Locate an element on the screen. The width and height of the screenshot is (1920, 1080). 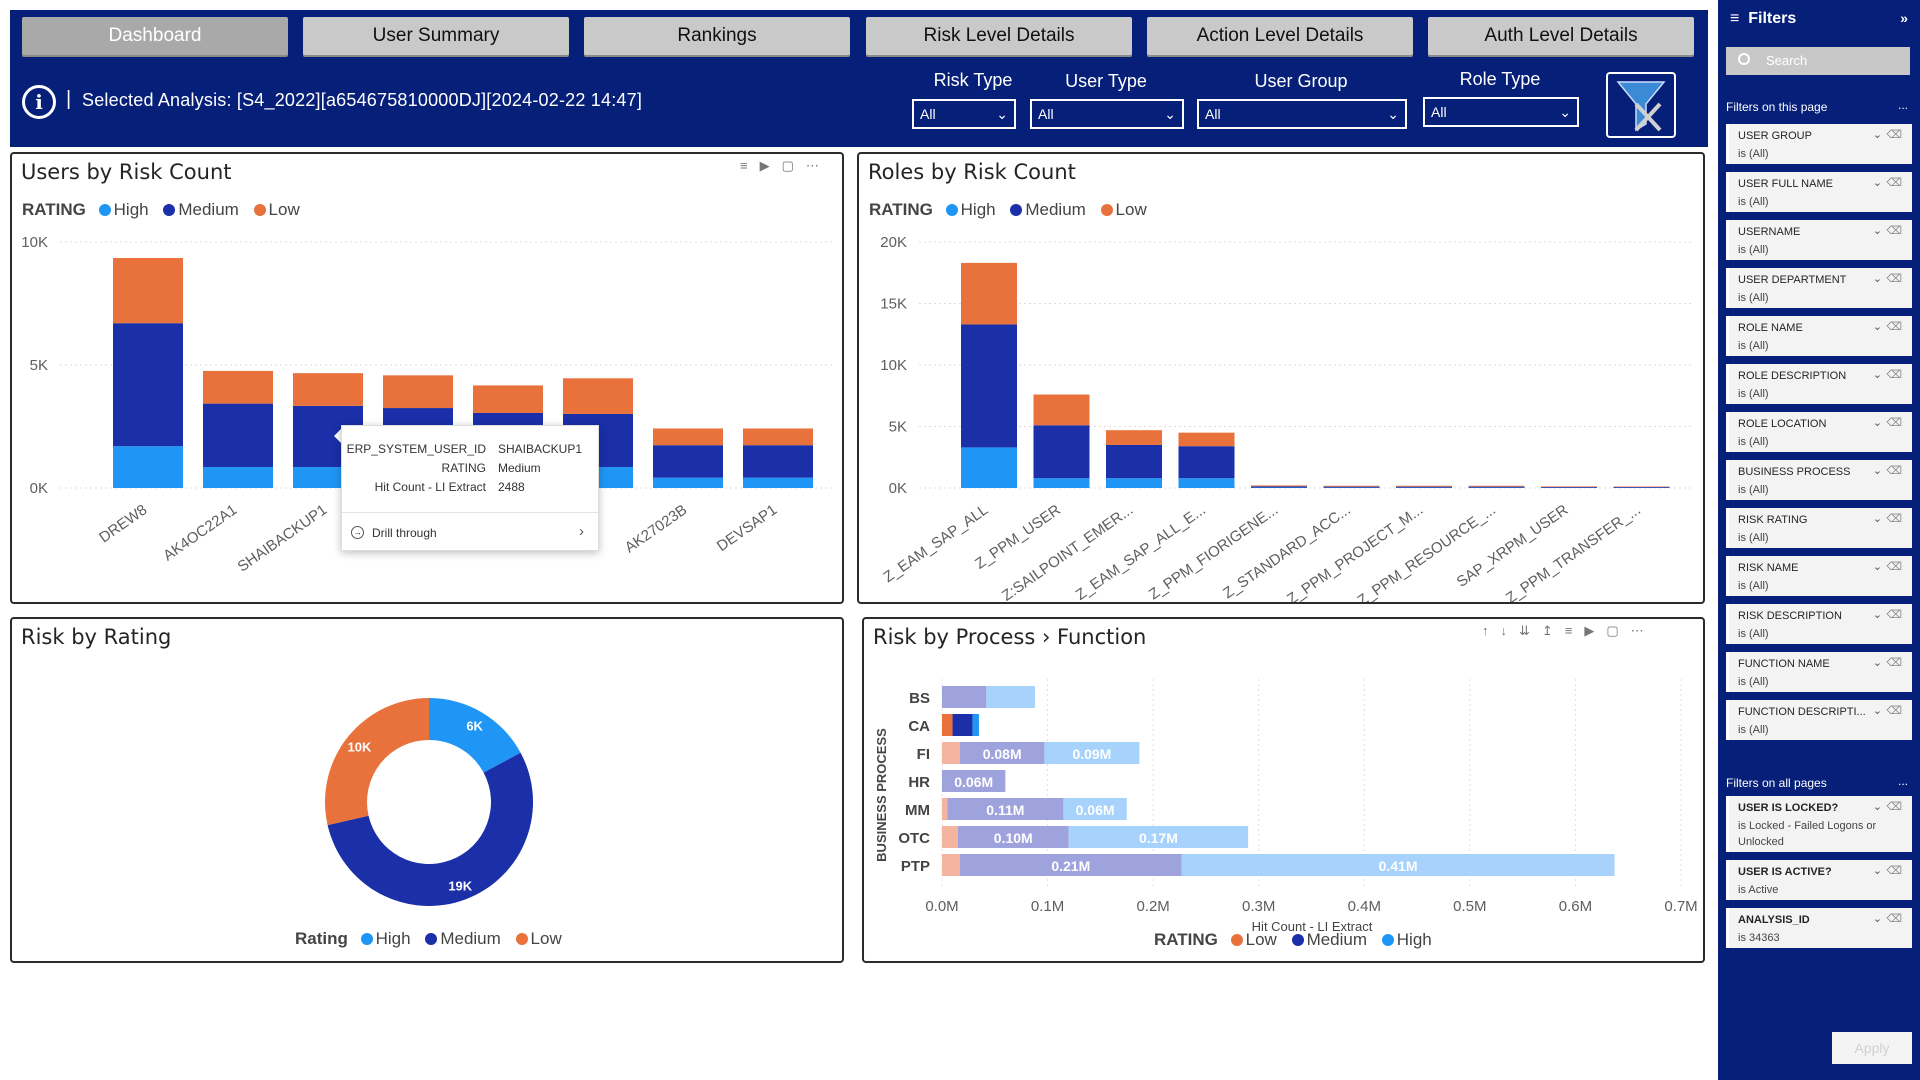
filter-card: ROLE NAME is (All) ⌄ ⌫ is located at coordinates (1819, 336).